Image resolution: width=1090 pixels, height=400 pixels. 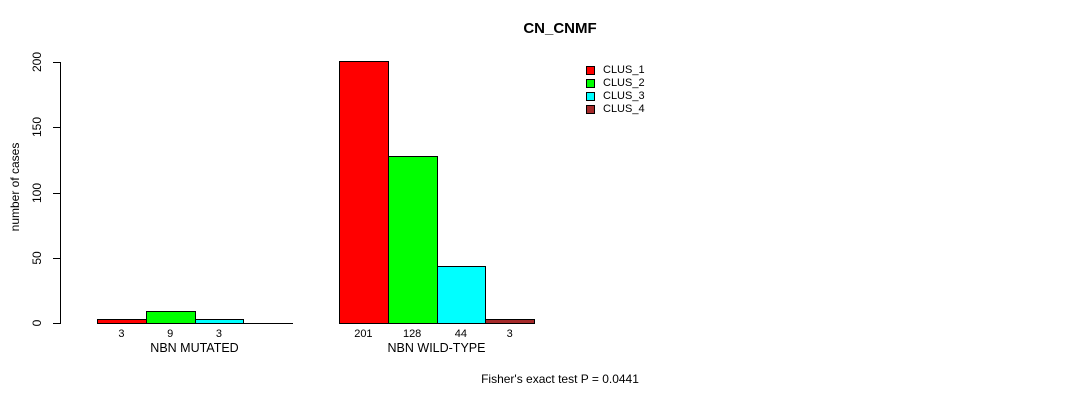 I want to click on y-tick-label: 50, so click(x=37, y=258).